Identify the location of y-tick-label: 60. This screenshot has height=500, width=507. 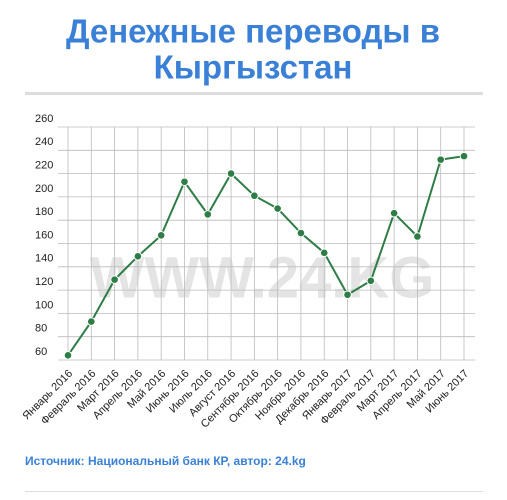
(41, 352).